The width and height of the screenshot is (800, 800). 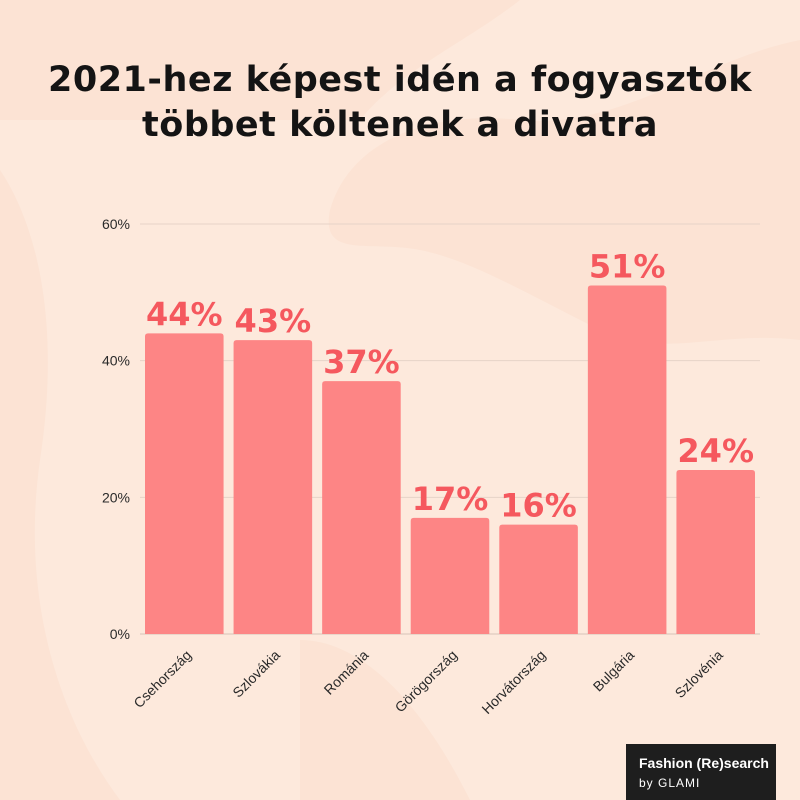 What do you see at coordinates (627, 267) in the screenshot?
I see `bar-value-label: 51%` at bounding box center [627, 267].